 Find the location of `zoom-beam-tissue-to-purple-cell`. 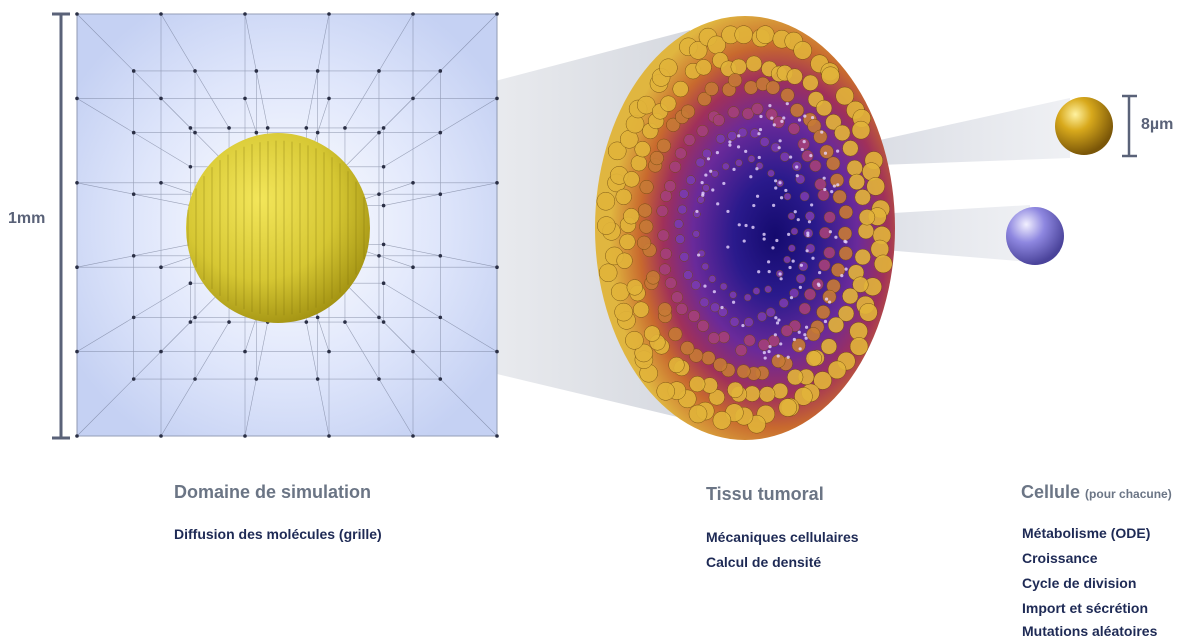

zoom-beam-tissue-to-purple-cell is located at coordinates (945, 233).